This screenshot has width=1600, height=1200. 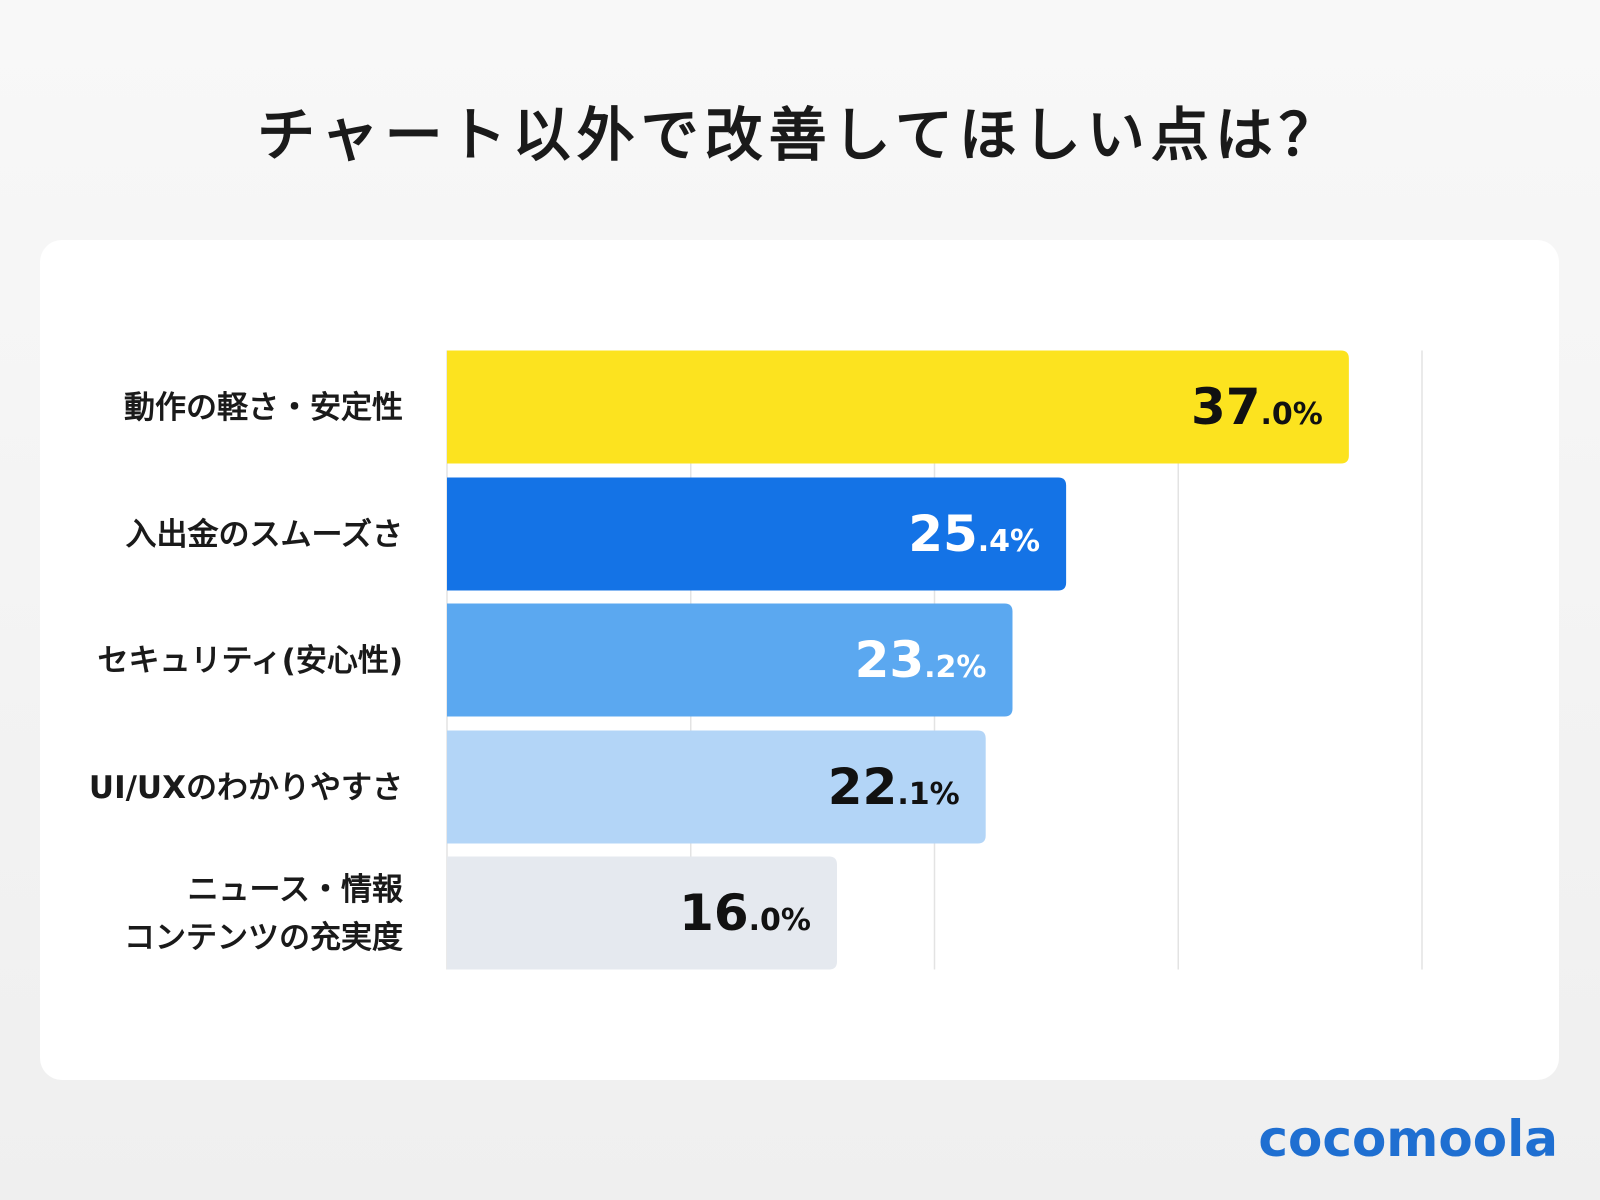 What do you see at coordinates (1408, 1139) in the screenshot?
I see `cocomoola-logo: cocomoola` at bounding box center [1408, 1139].